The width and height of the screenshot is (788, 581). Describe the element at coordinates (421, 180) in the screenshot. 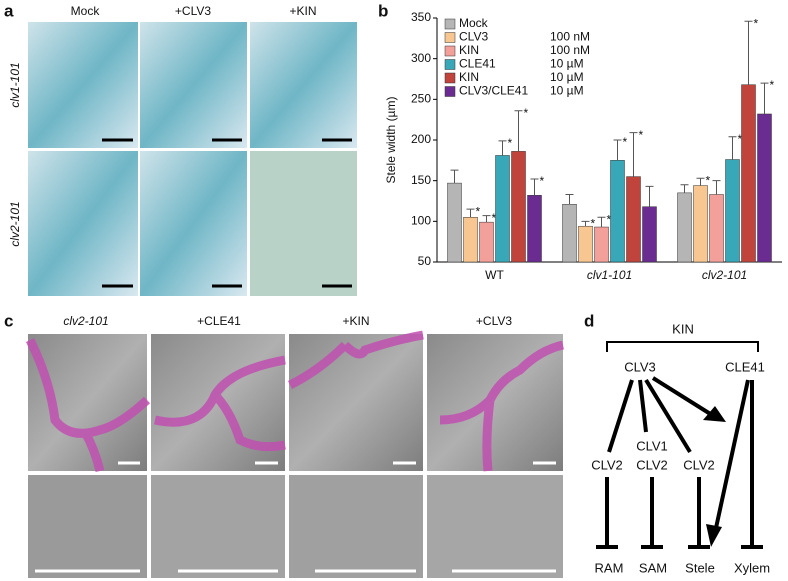

I see `y-tick-label: 150` at that location.